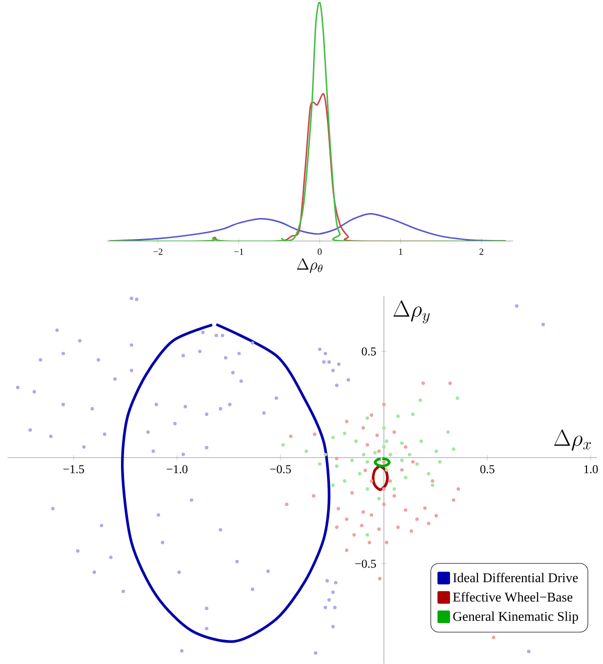 This screenshot has width=603, height=664. I want to click on x-tick-label: 1, so click(400, 251).